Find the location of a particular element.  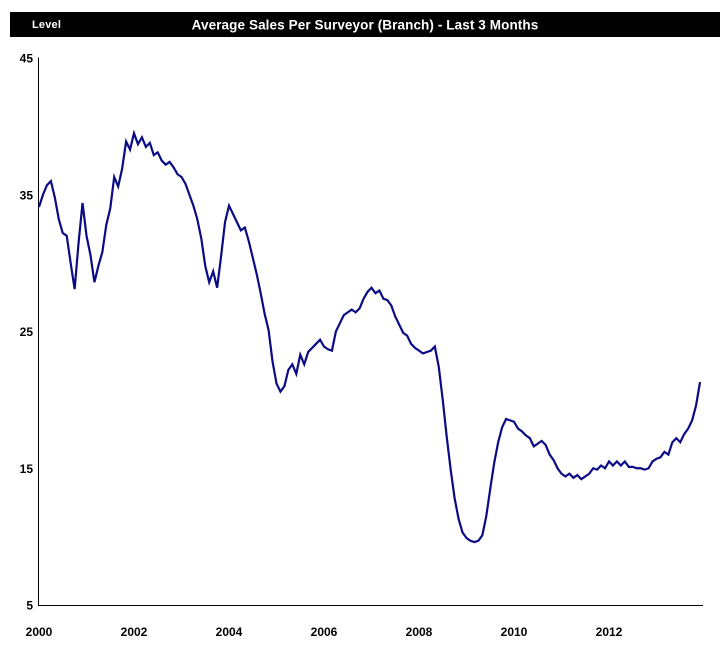

x-tick-label: 2012 is located at coordinates (609, 632).